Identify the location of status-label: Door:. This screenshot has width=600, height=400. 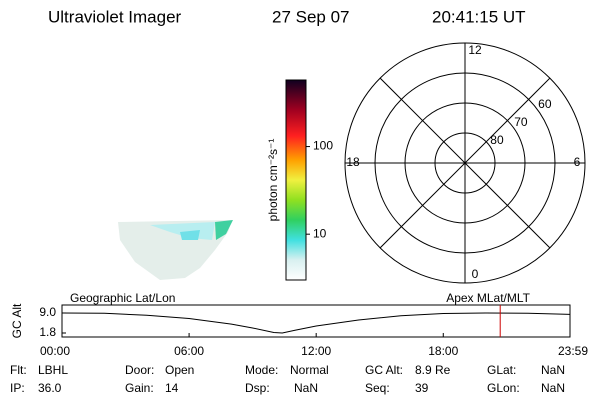
(139, 370).